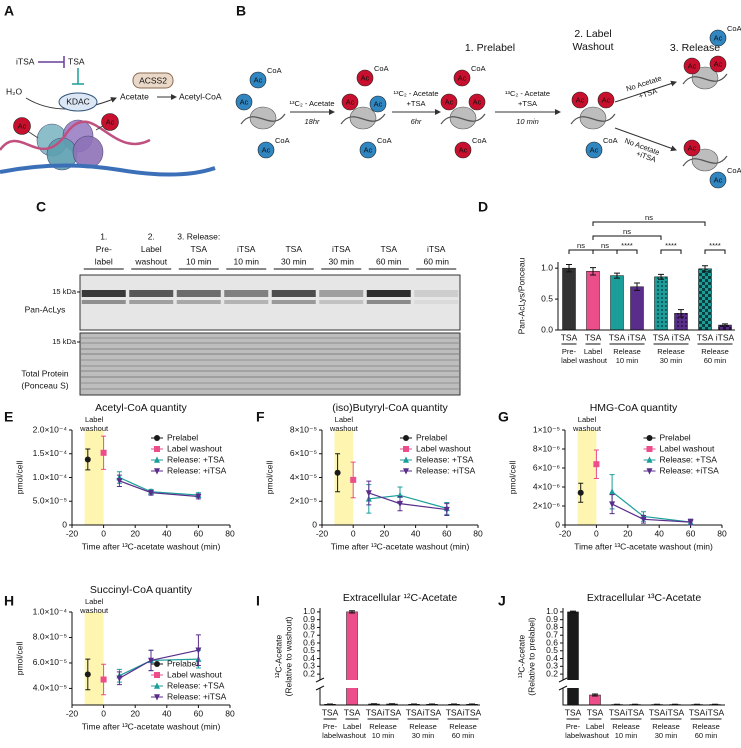 Image resolution: width=741 pixels, height=748 pixels. Describe the element at coordinates (330, 726) in the screenshot. I see `group-label: Pre-` at that location.